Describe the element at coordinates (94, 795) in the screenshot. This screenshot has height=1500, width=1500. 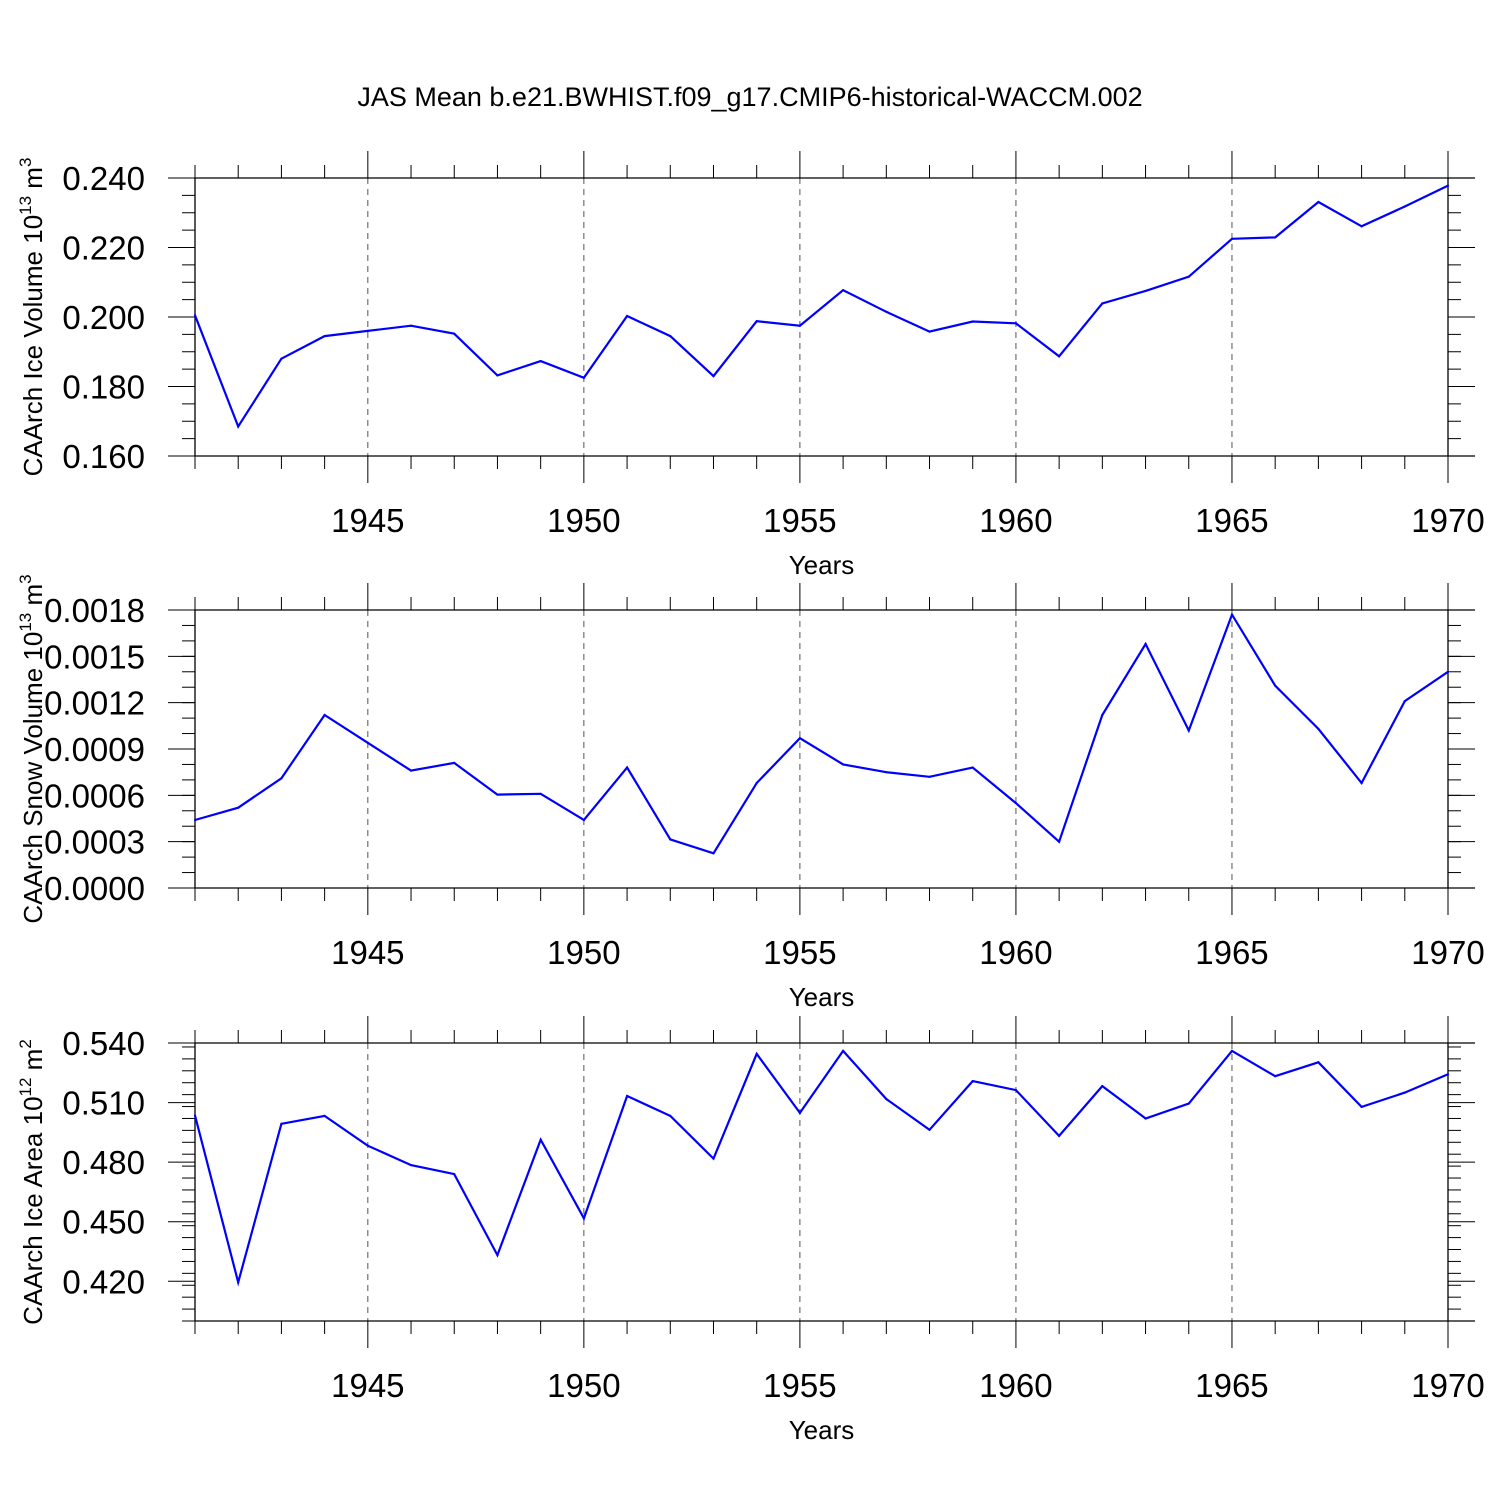
I see `y-tick-label: 0.0006` at that location.